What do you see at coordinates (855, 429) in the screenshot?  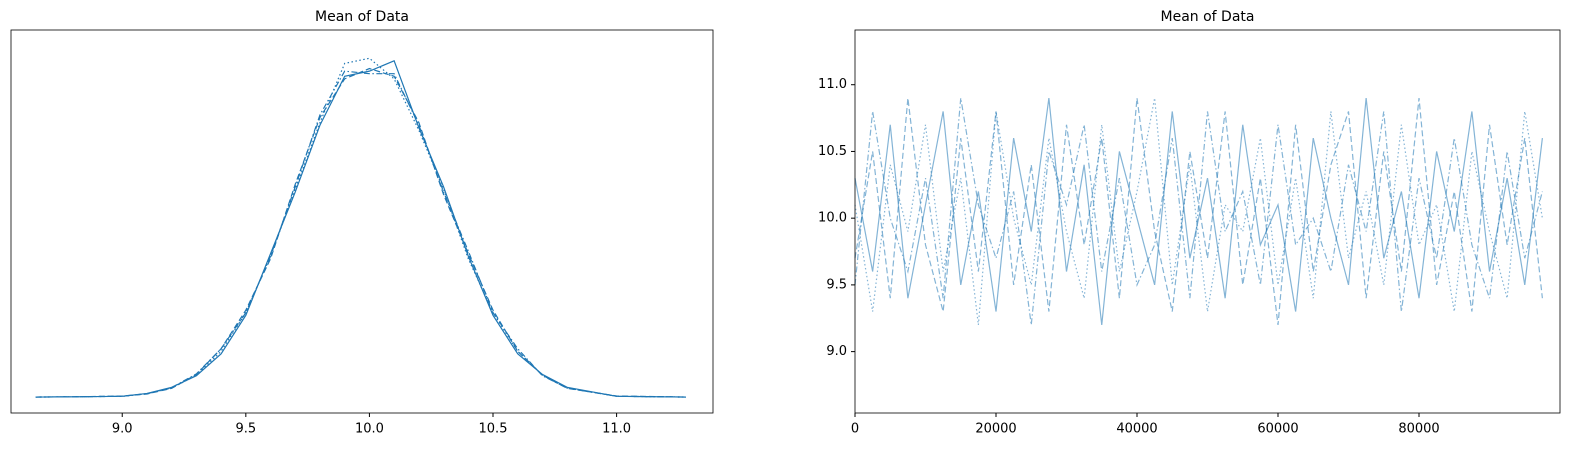 I see `x-tick-label: 0` at bounding box center [855, 429].